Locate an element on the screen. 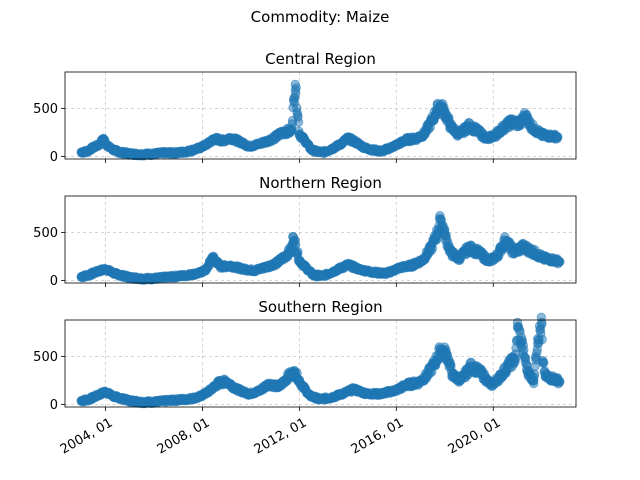  subplot-title: Southern Region is located at coordinates (320, 307).